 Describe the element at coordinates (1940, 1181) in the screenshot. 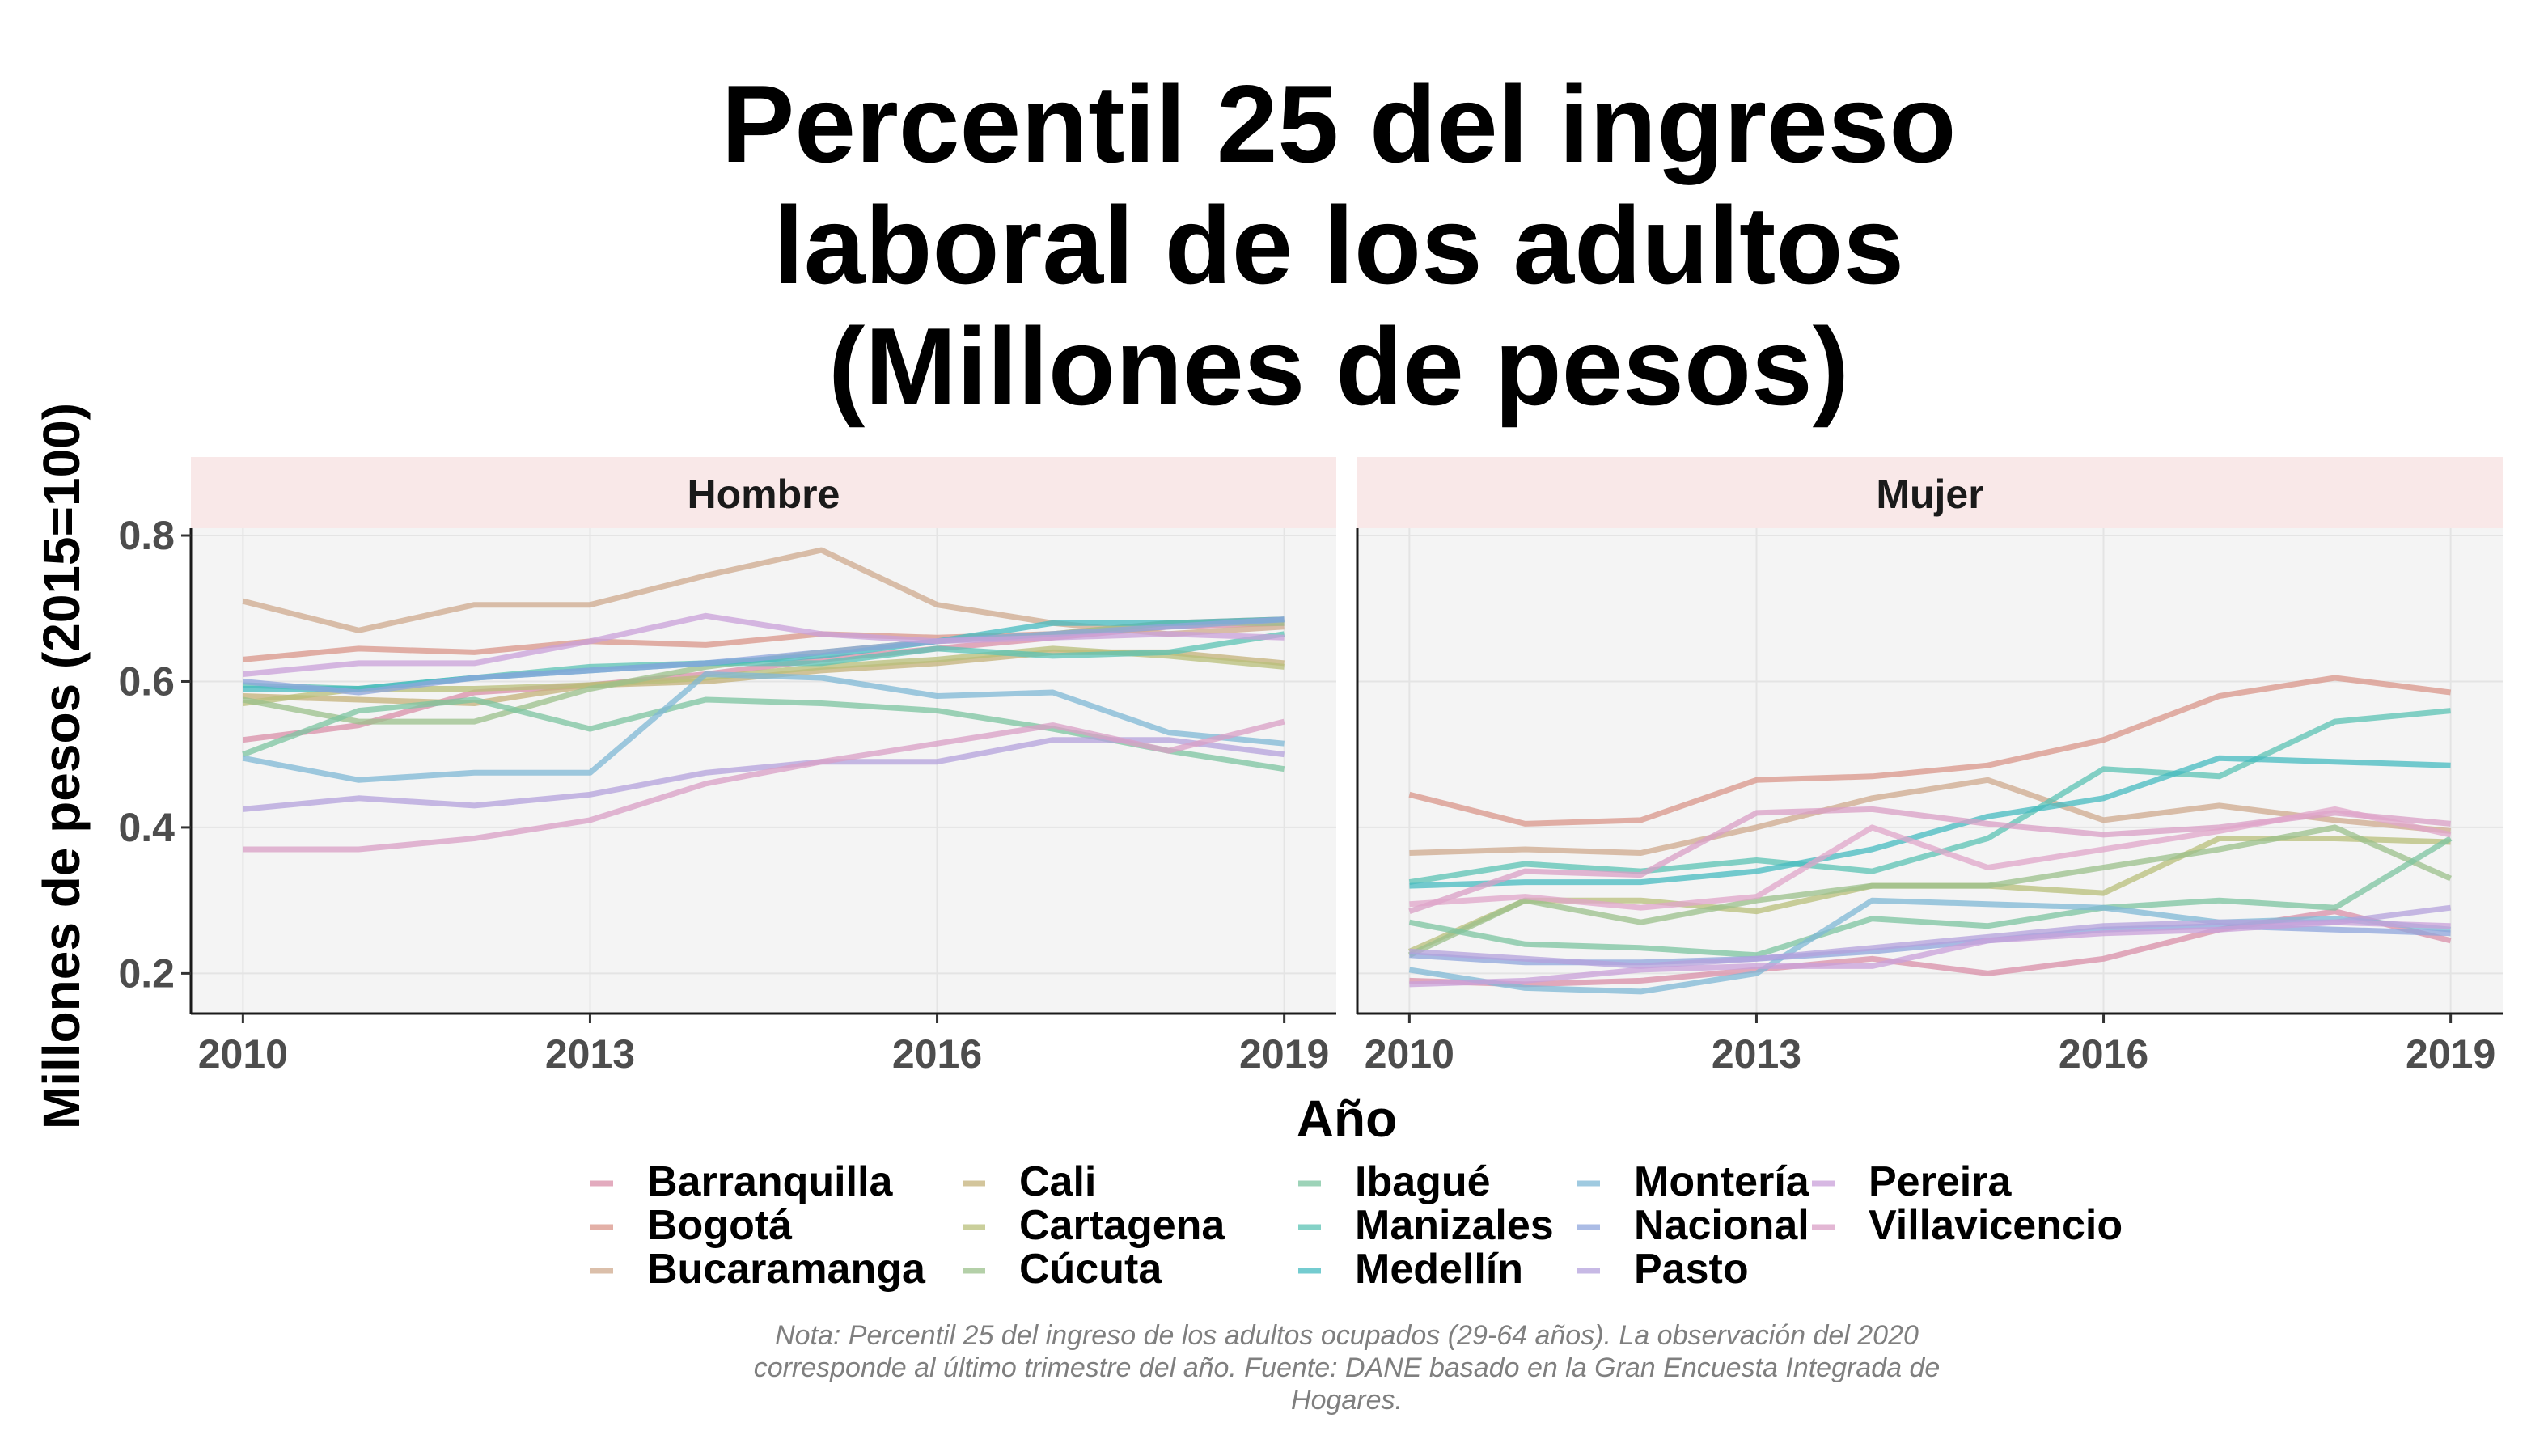

I see `legend-label: Pereira` at that location.